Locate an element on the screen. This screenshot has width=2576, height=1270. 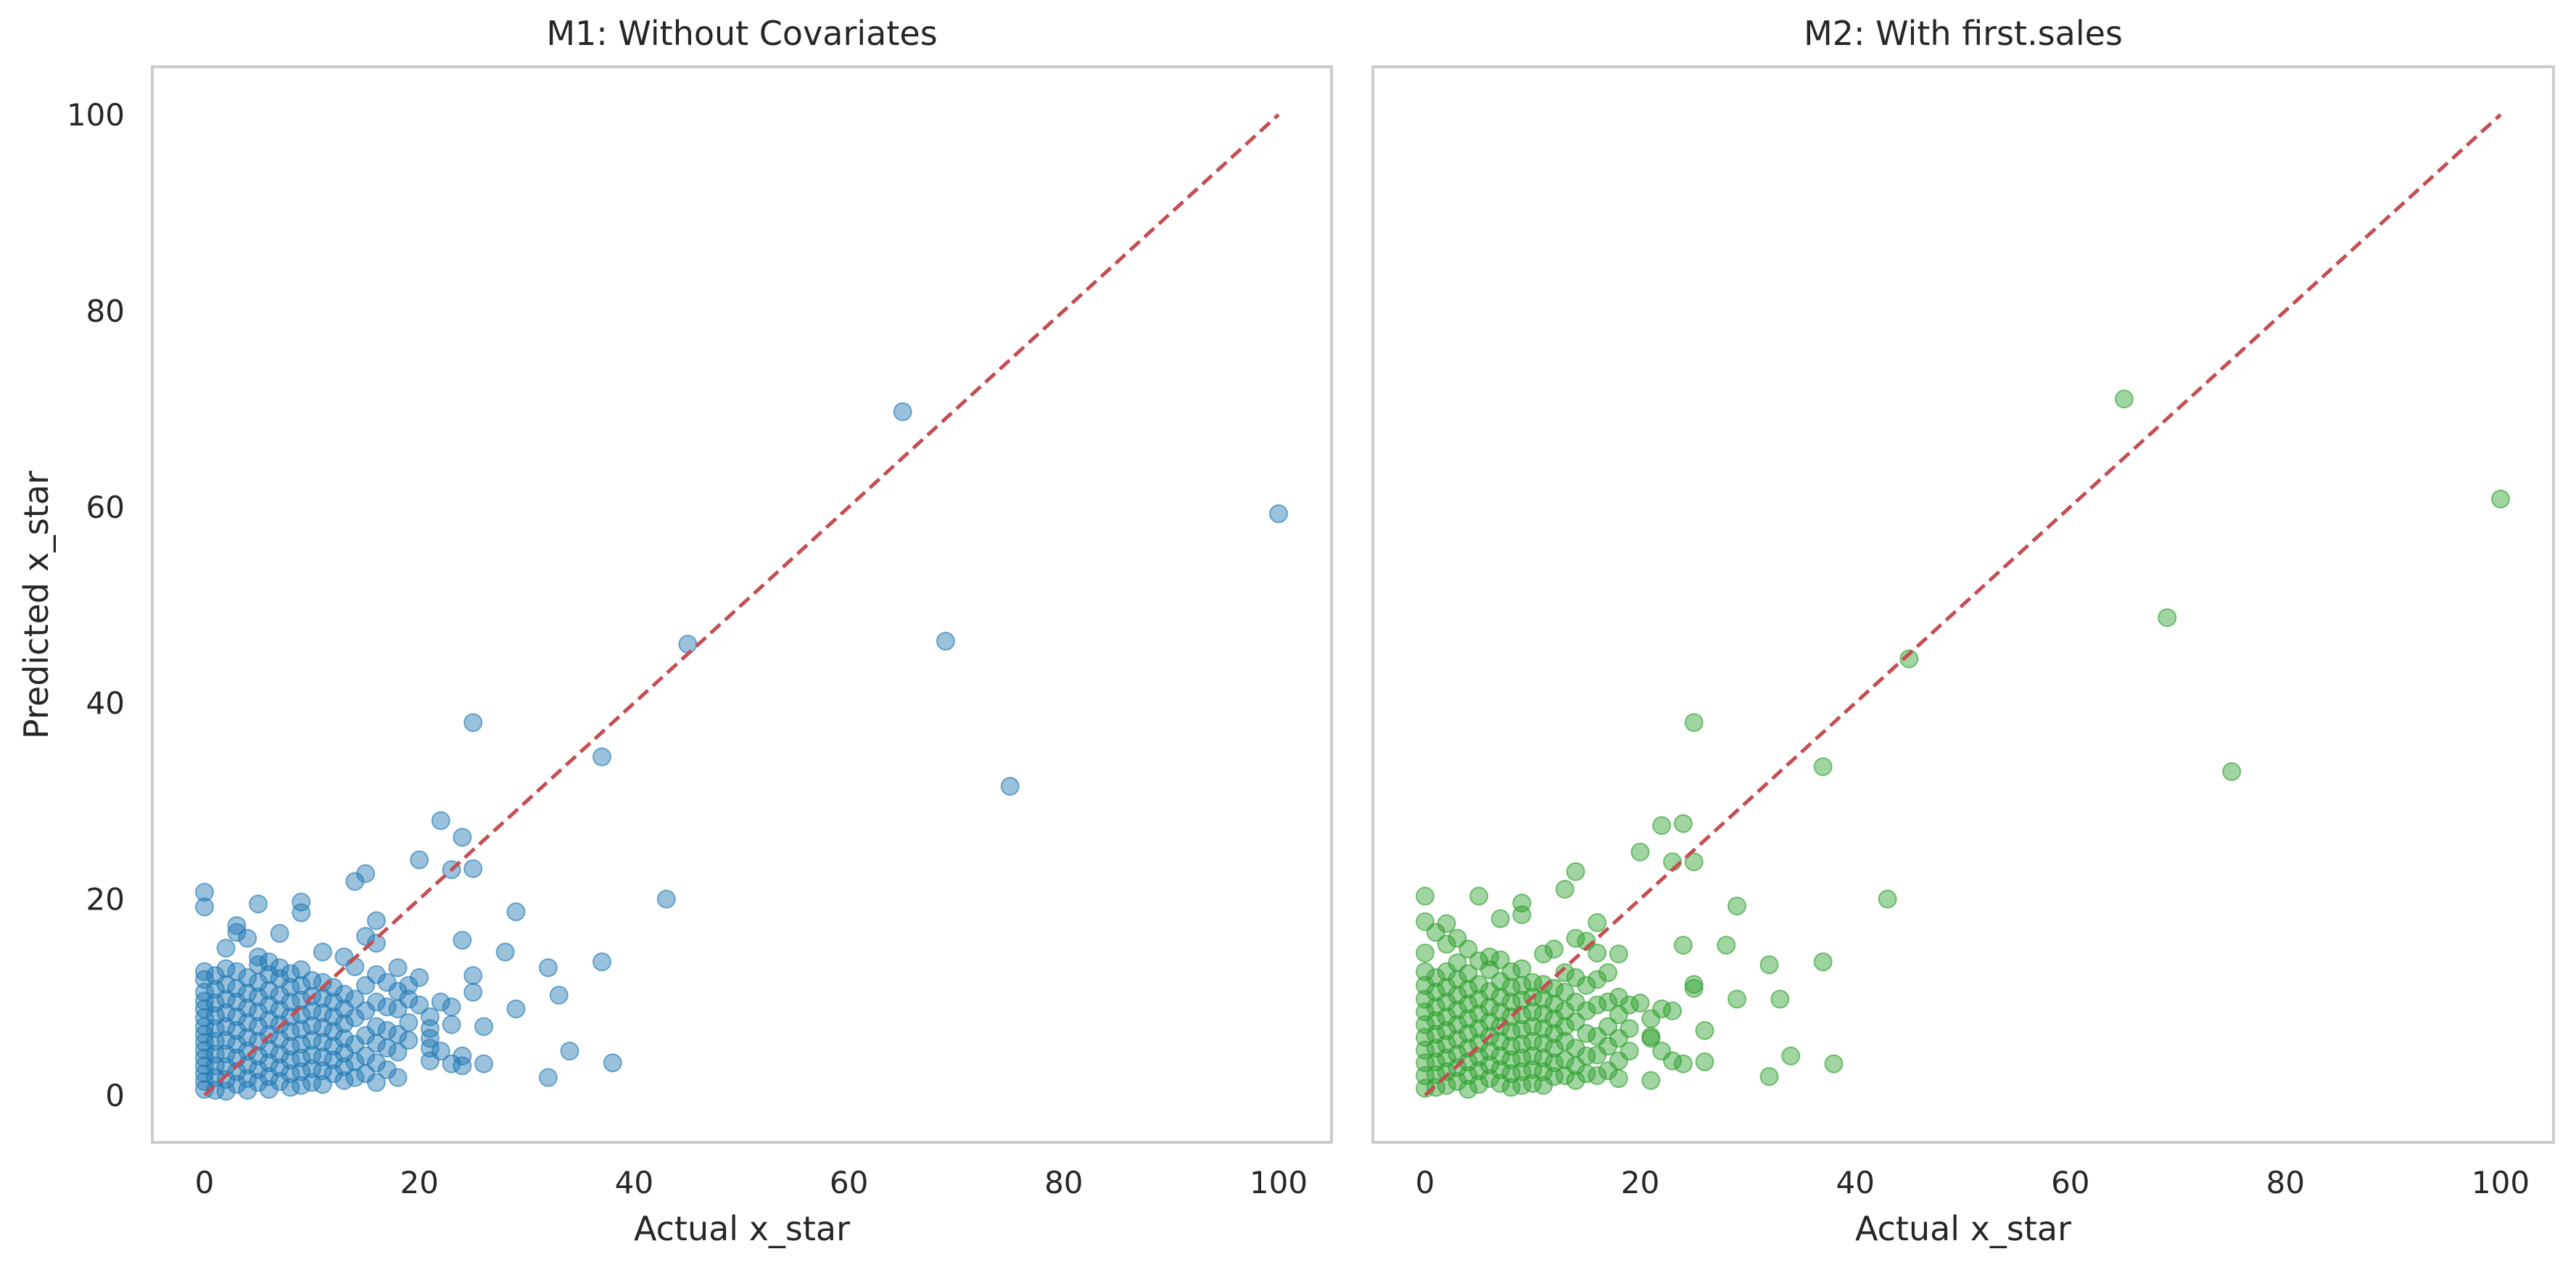
y-tick-label-m1-80: 80 is located at coordinates (105, 311).